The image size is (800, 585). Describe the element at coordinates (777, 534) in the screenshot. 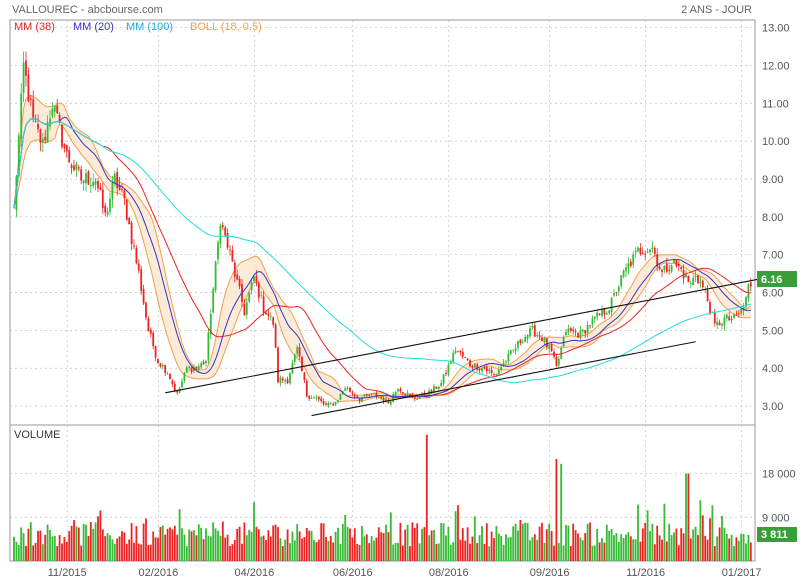

I see `last-volume-tag: 3 811` at that location.